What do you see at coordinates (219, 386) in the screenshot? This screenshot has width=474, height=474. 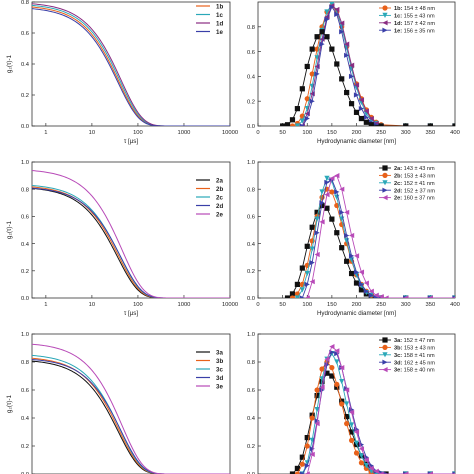 I see `legend-label: 3e` at bounding box center [219, 386].